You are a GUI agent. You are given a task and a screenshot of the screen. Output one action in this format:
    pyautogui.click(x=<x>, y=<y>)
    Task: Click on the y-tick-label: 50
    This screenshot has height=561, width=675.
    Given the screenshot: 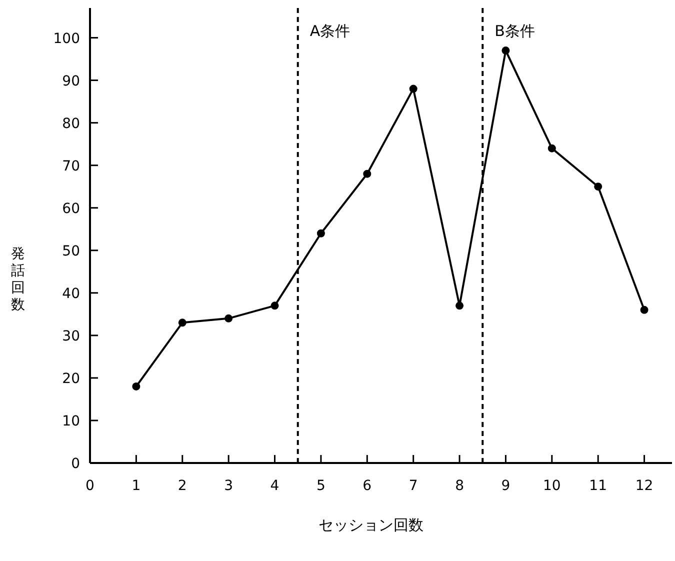 What is the action you would take?
    pyautogui.click(x=71, y=251)
    